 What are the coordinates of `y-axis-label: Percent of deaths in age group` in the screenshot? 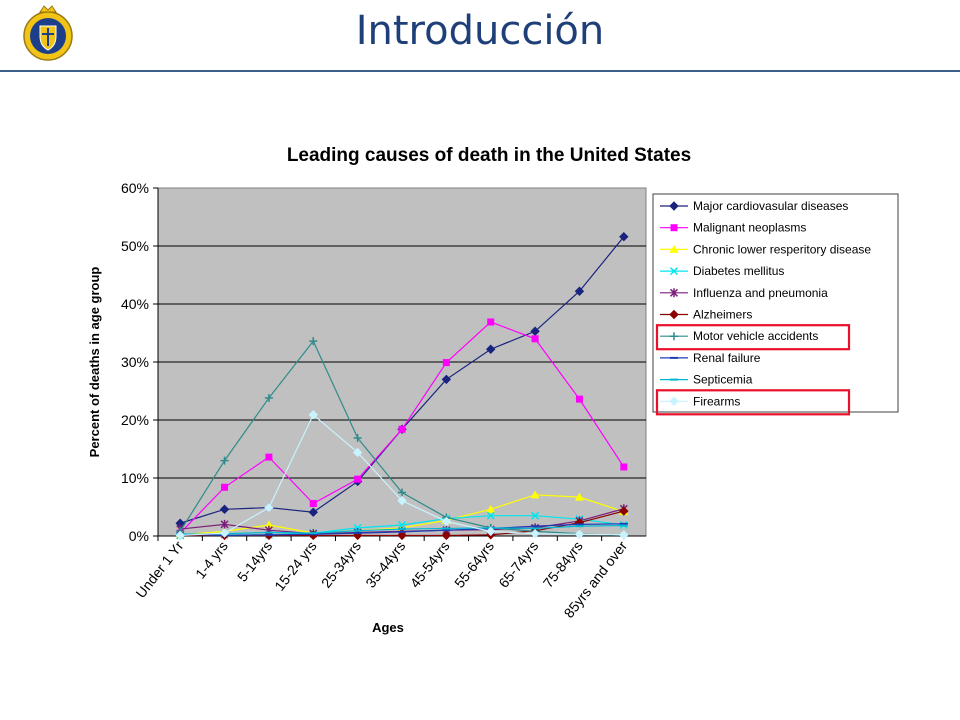 It's located at (94, 362).